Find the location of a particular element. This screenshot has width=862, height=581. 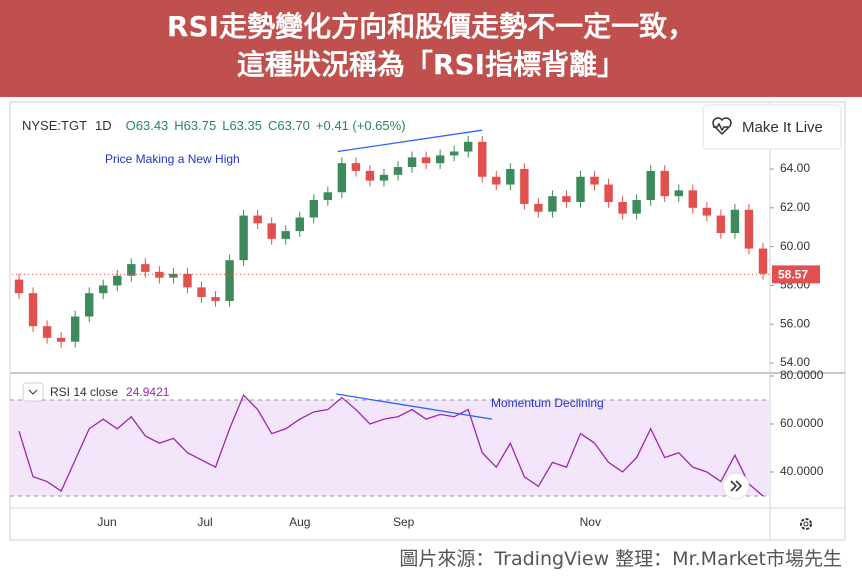

y-tick-label: 80.0000 is located at coordinates (802, 375).